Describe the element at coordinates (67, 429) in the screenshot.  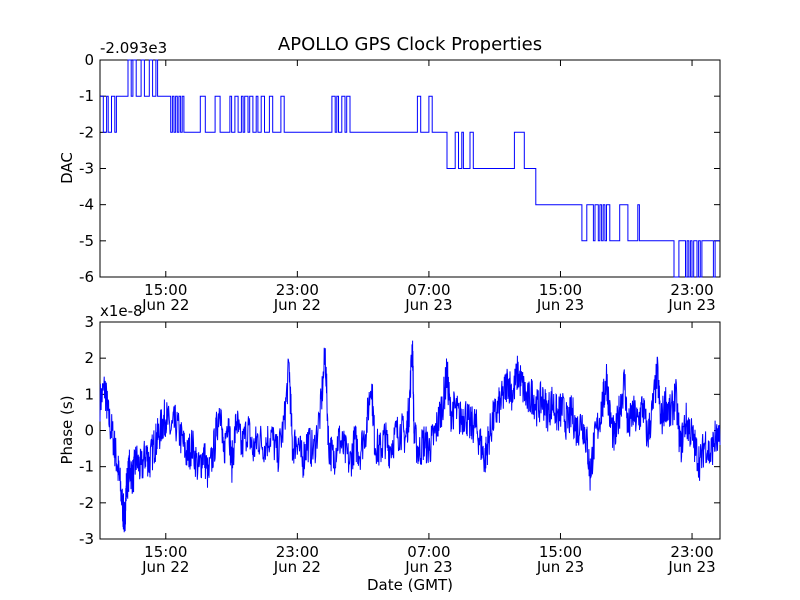
I see `phase-ylabel: Phase (s)` at that location.